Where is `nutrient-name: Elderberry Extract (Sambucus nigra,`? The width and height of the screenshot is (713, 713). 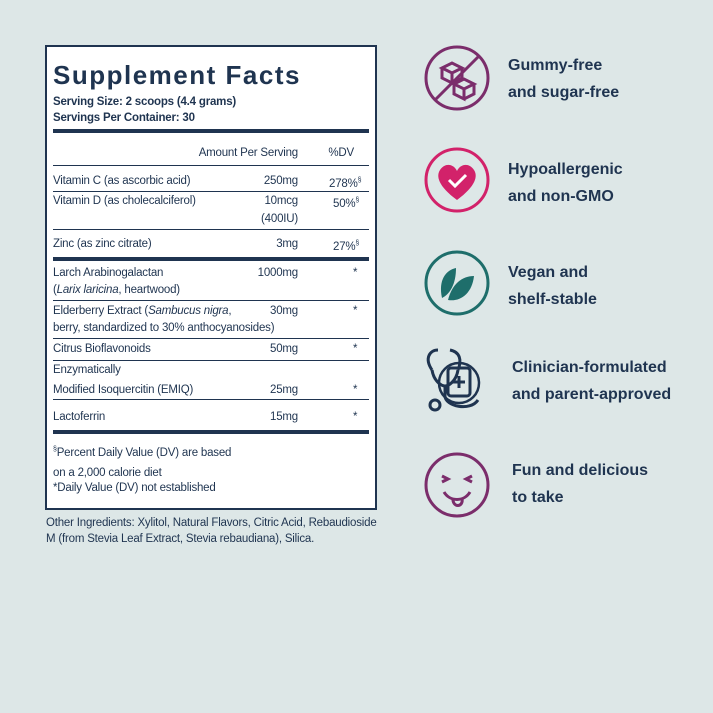 nutrient-name: Elderberry Extract (Sambucus nigra, is located at coordinates (142, 311).